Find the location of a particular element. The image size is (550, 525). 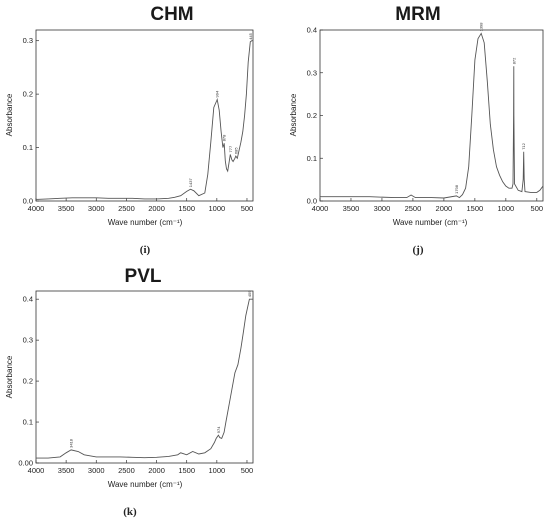

chart-title: MRM is located at coordinates (417, 14).